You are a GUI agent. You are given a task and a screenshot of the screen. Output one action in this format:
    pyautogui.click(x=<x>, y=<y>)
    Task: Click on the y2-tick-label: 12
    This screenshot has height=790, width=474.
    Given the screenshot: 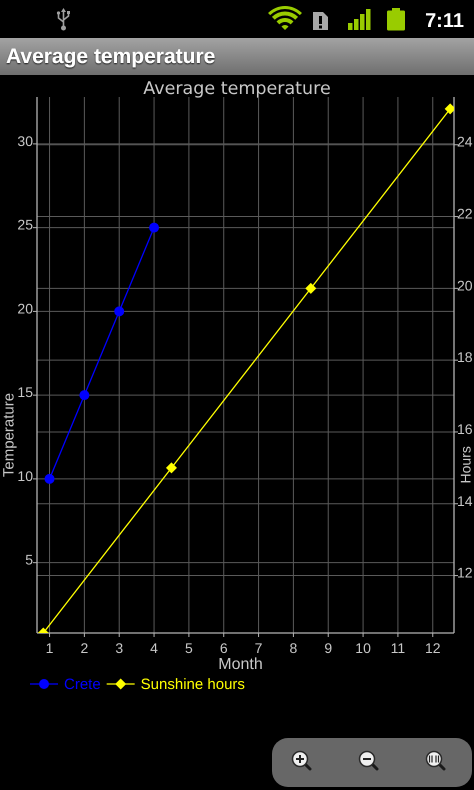 What is the action you would take?
    pyautogui.click(x=465, y=572)
    